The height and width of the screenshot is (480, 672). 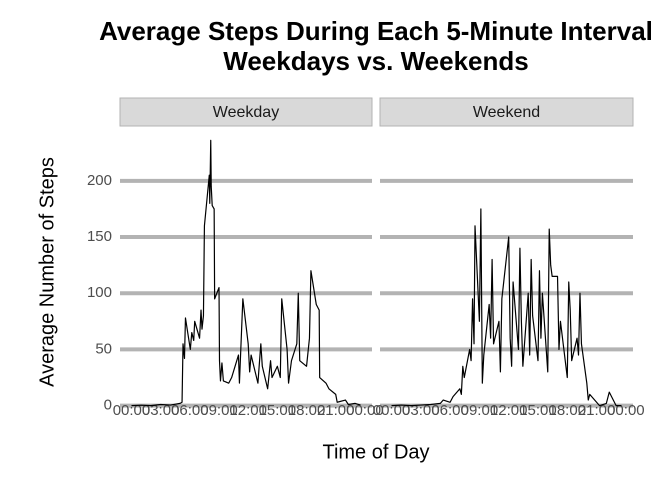 I want to click on data-line, so click(x=506, y=307).